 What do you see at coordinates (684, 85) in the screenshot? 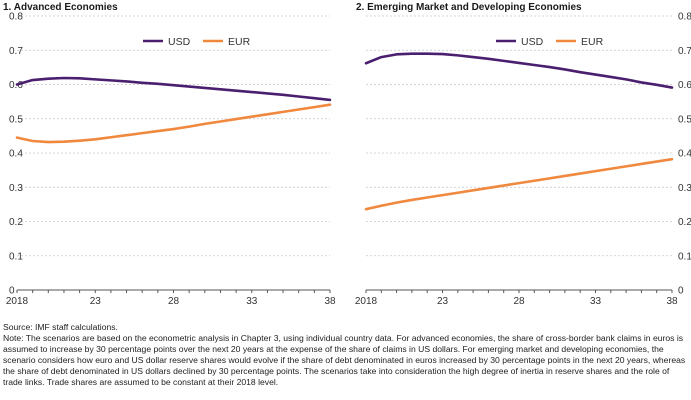
I see `y-tick-label: 0.6` at bounding box center [684, 85].